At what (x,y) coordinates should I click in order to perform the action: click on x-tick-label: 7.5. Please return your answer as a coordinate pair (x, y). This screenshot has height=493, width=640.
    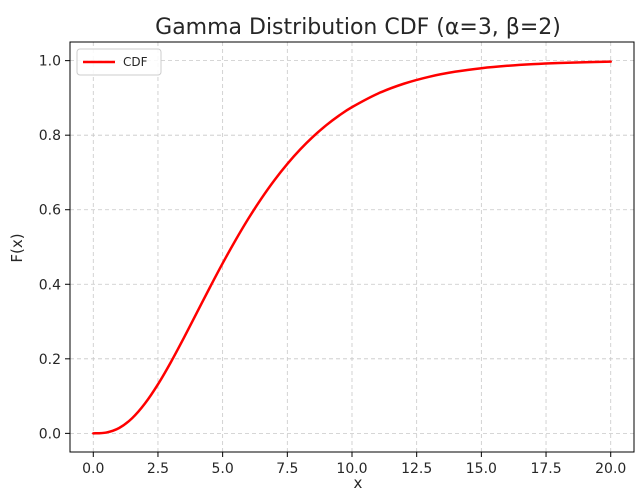
    Looking at the image, I should click on (287, 469).